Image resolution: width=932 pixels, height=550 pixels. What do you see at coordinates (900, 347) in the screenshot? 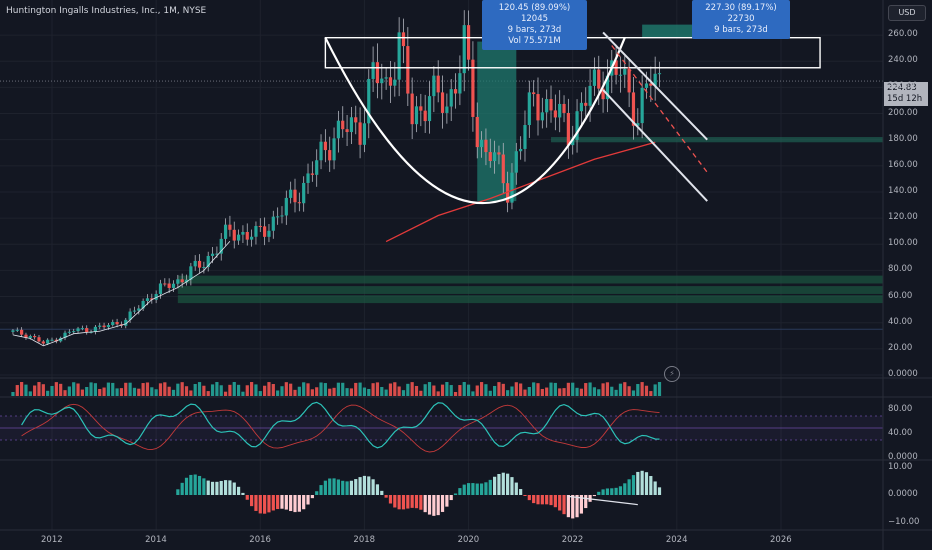
I see `price-tick-label: 20.00` at bounding box center [900, 347].